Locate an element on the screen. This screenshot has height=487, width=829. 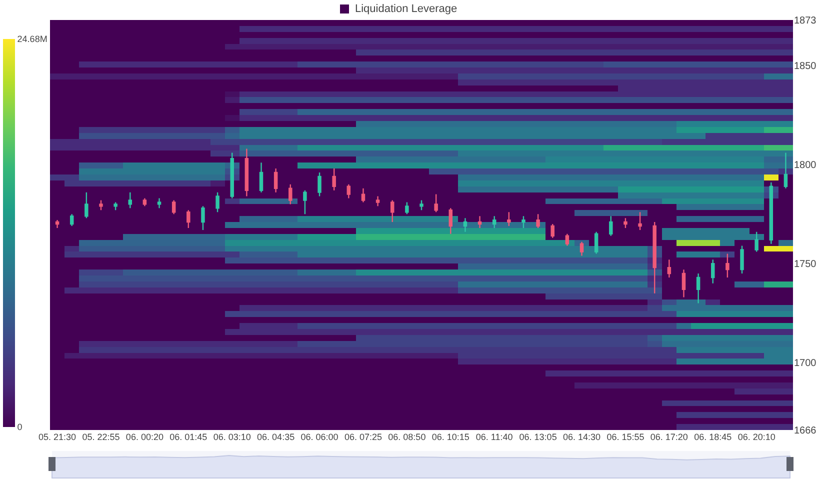
x-tick-label: 06. 13:05 is located at coordinates (538, 437).